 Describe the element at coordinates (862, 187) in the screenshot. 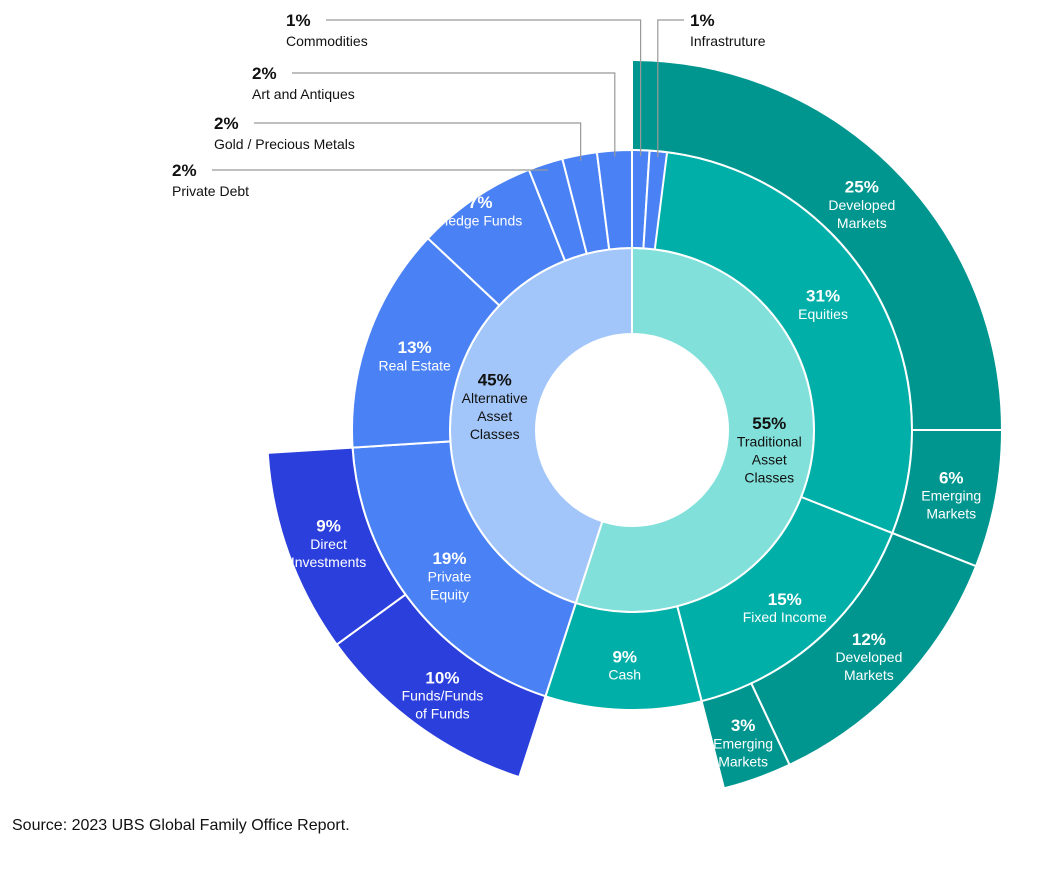

I see `outer-label-equities-developed-markets-value: 25%` at that location.